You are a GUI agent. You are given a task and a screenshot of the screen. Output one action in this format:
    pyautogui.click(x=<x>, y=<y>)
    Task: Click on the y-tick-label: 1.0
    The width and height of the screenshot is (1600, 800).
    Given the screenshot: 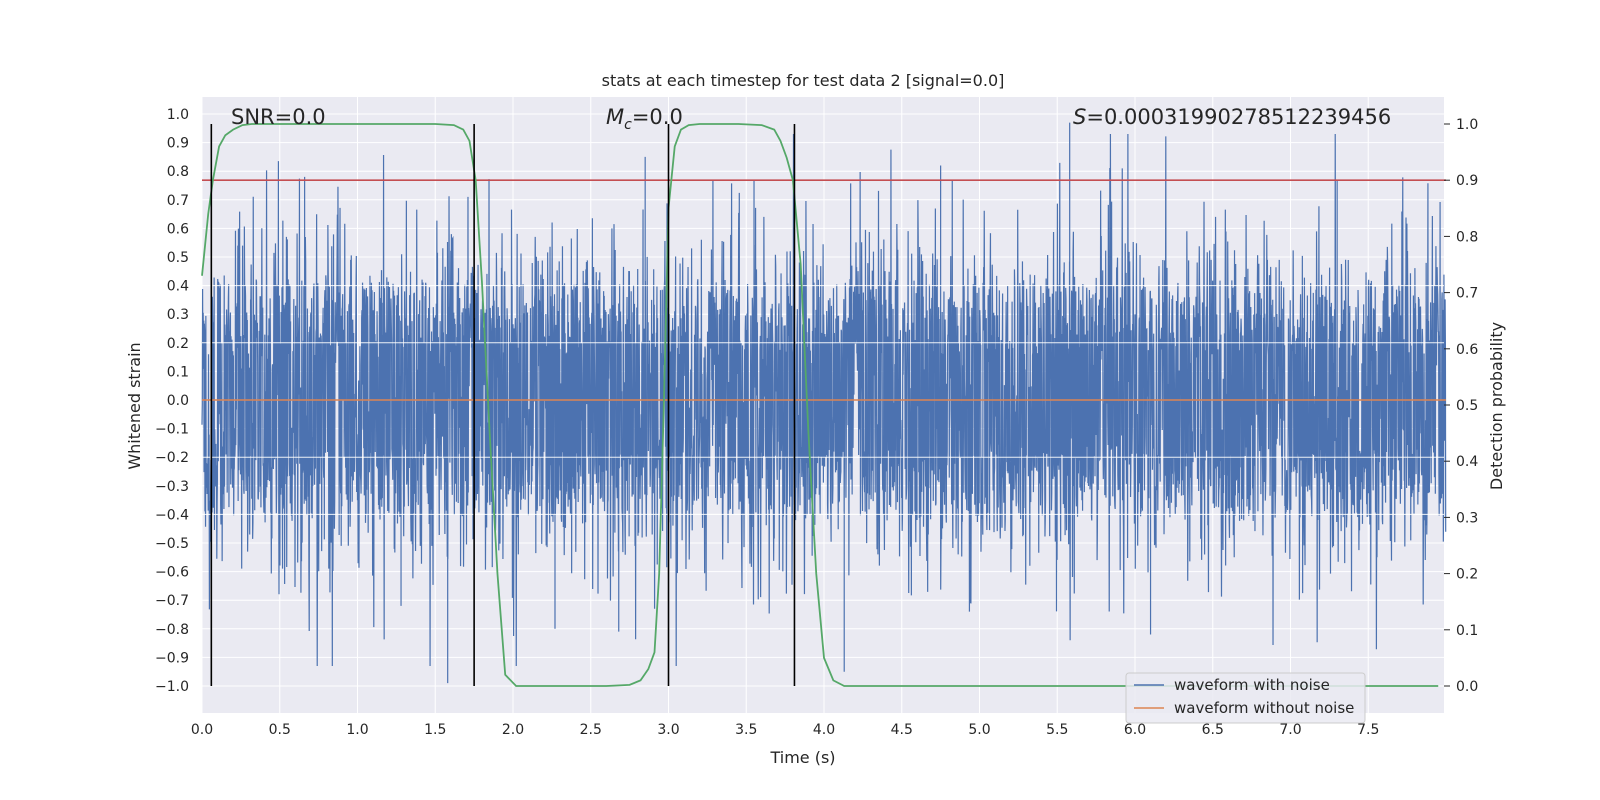 What is the action you would take?
    pyautogui.click(x=178, y=115)
    